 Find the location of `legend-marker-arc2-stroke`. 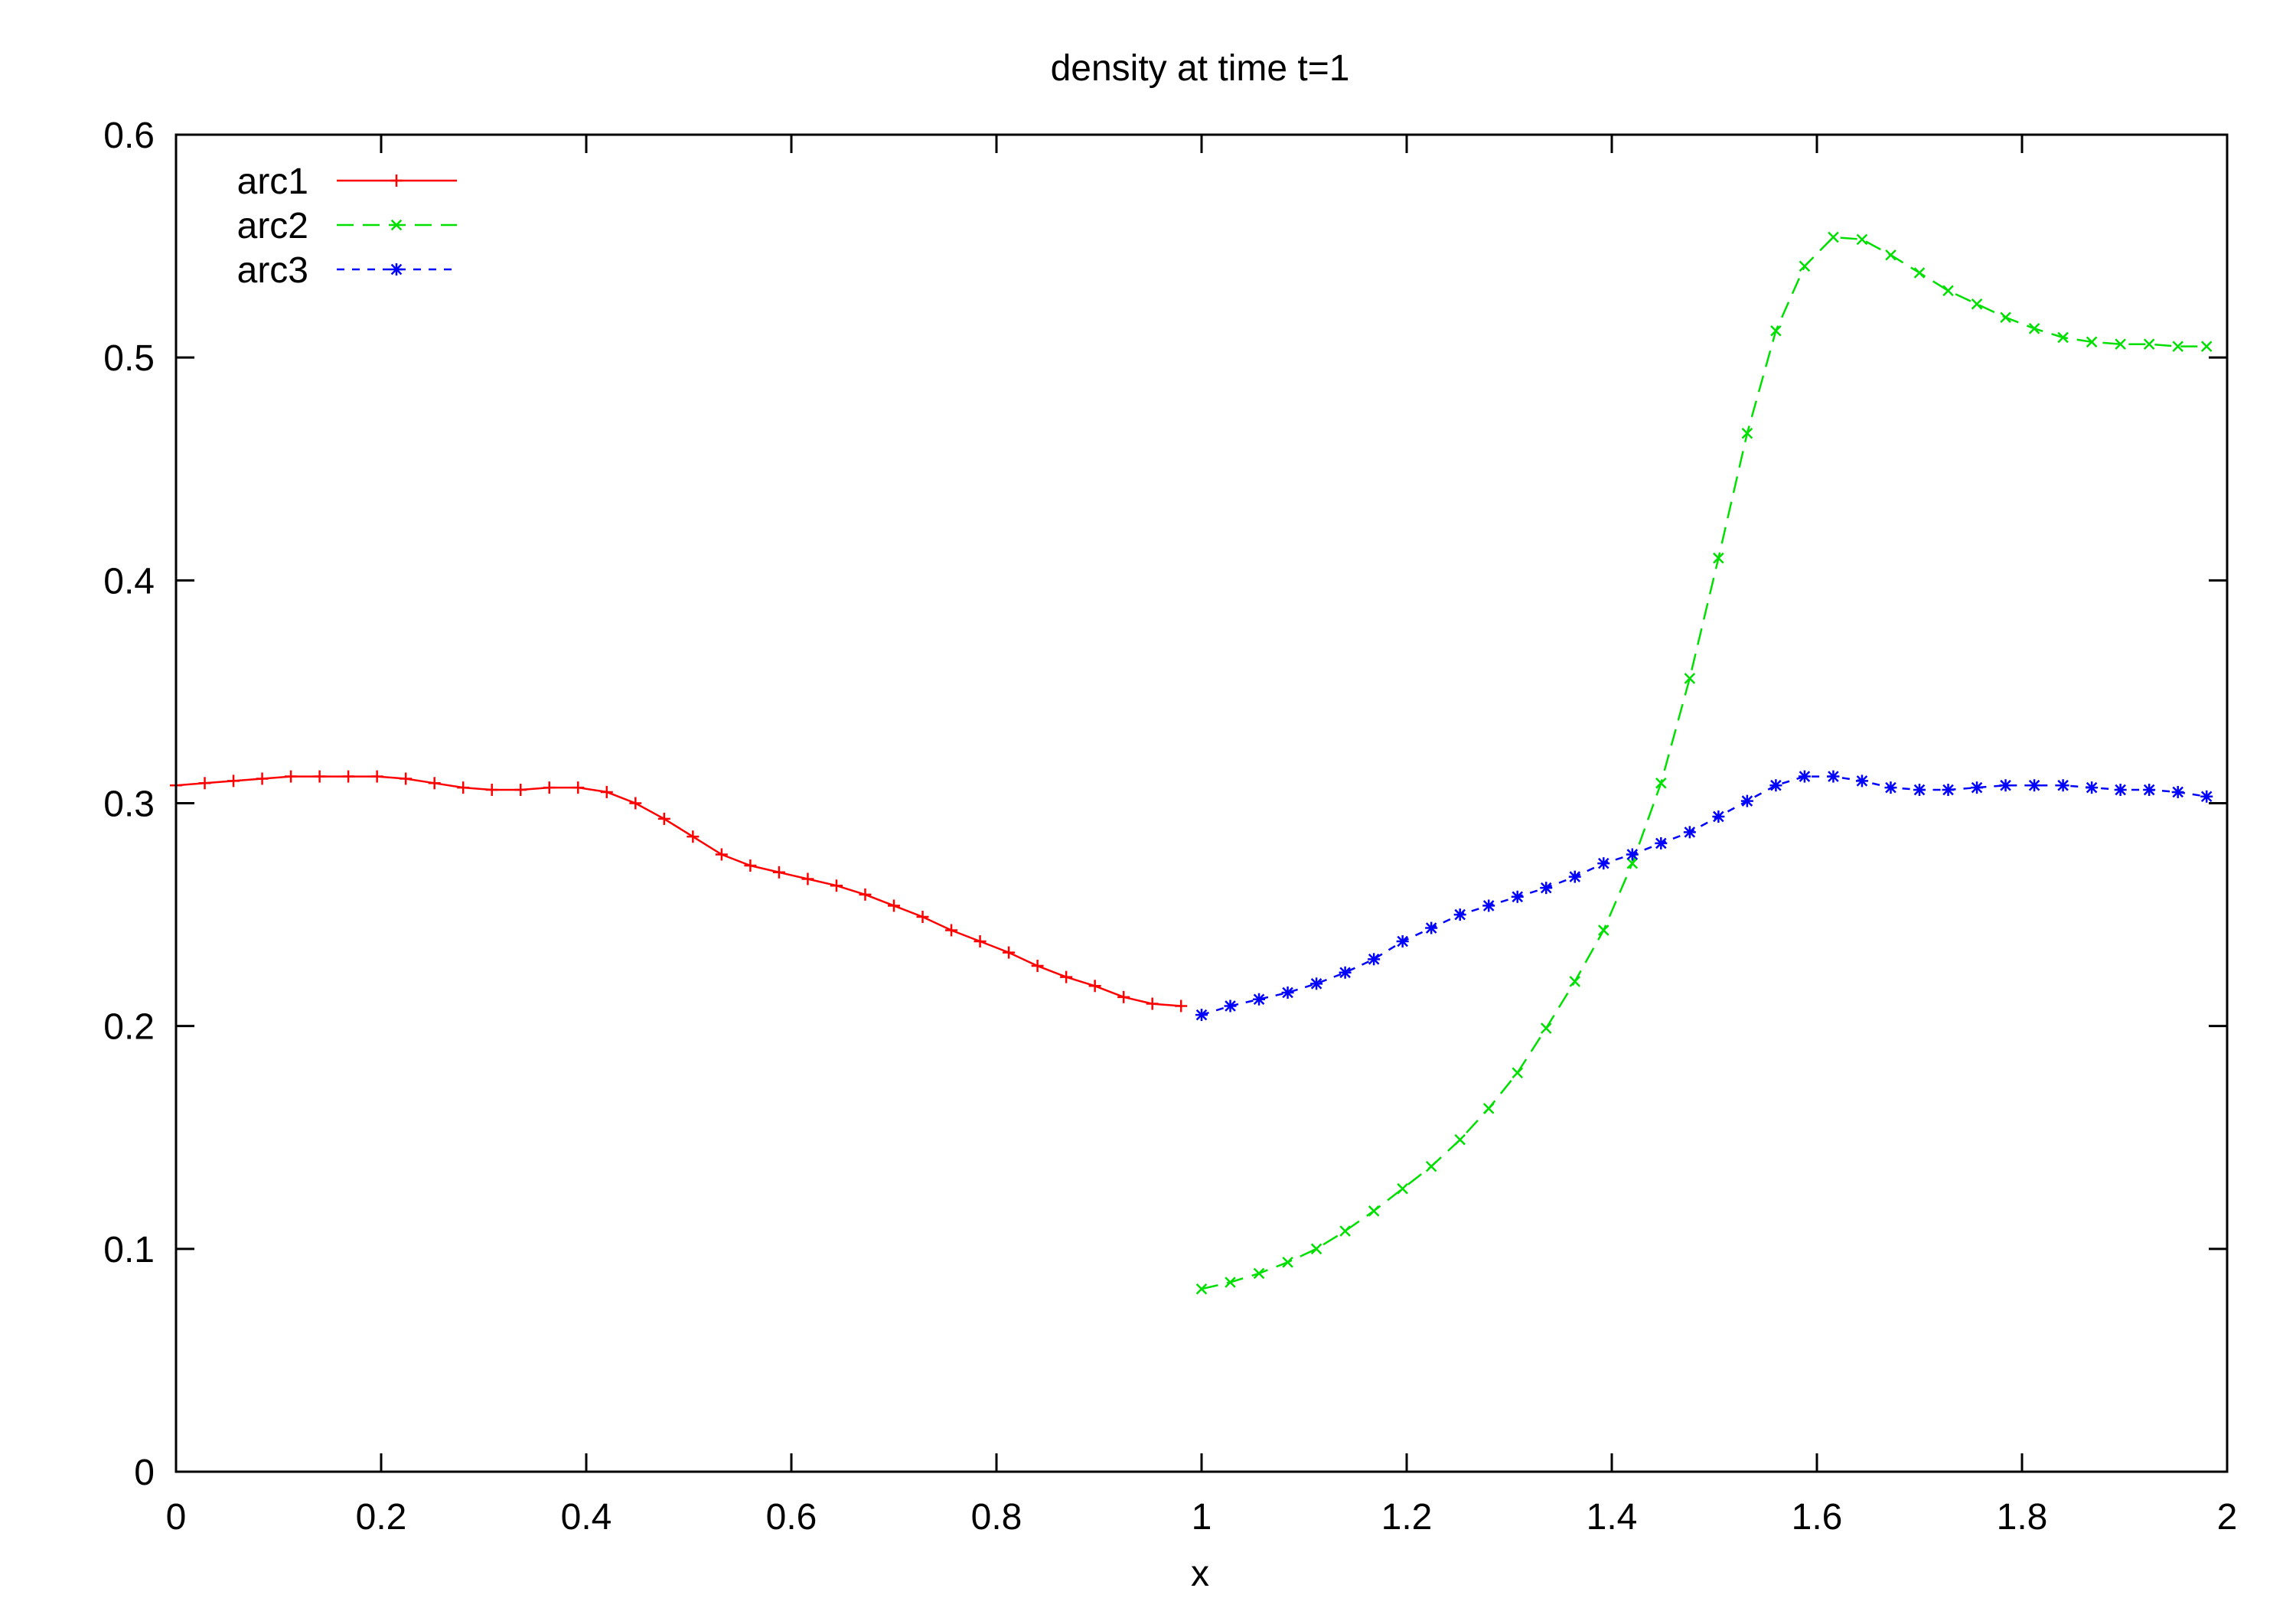

legend-marker-arc2-stroke is located at coordinates (396, 225).